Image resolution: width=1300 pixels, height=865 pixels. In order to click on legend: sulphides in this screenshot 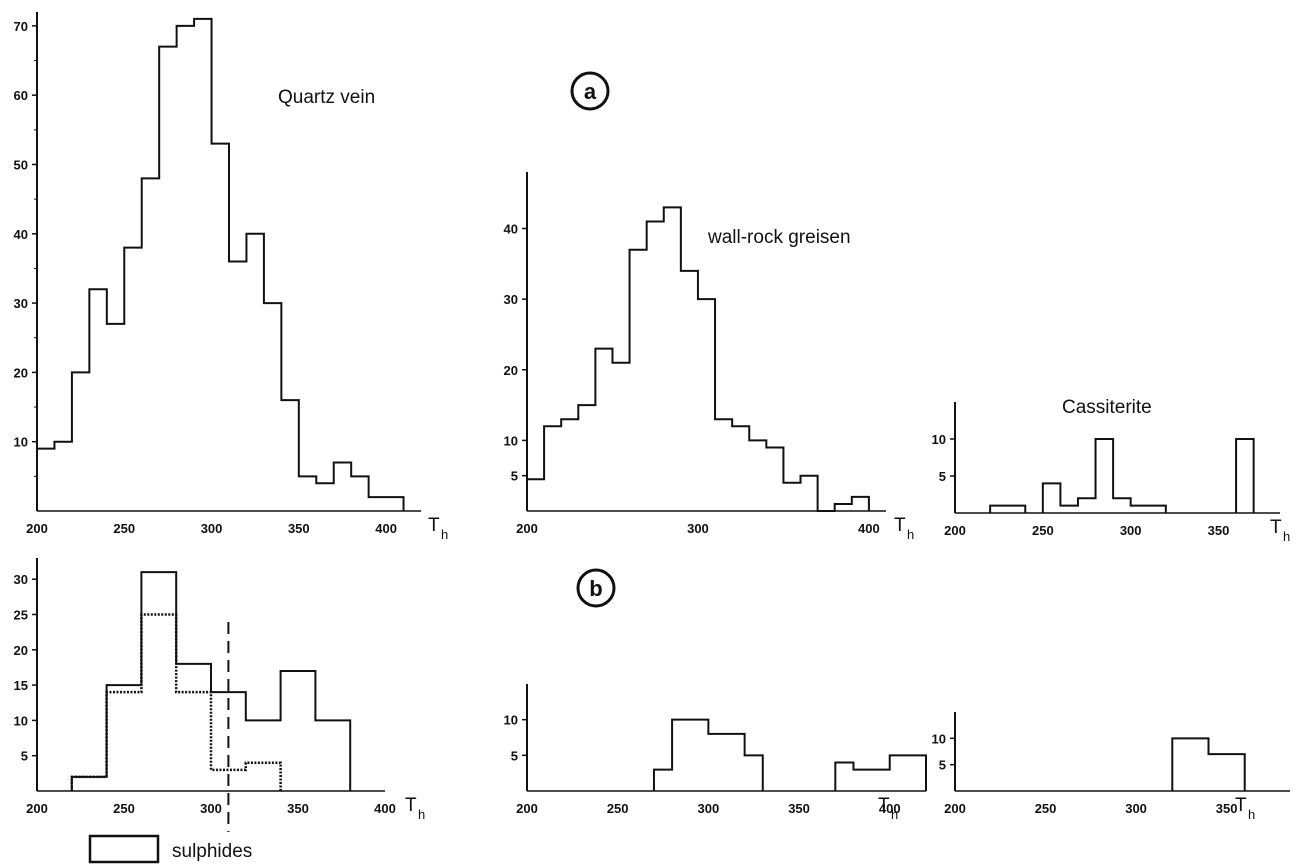, I will do `click(170, 849)`.